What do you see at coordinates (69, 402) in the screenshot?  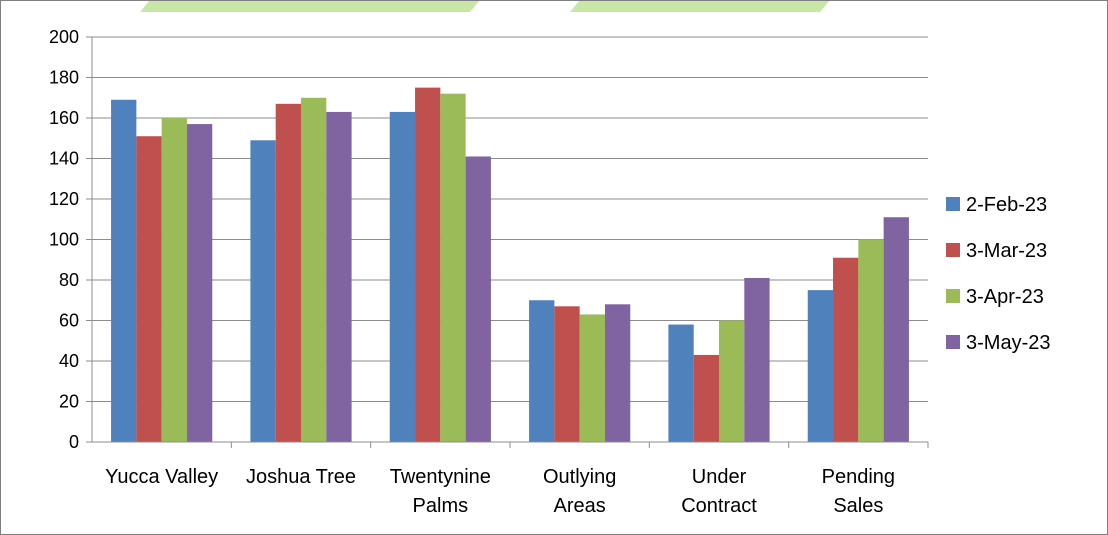 I see `y-tick-label: 20` at bounding box center [69, 402].